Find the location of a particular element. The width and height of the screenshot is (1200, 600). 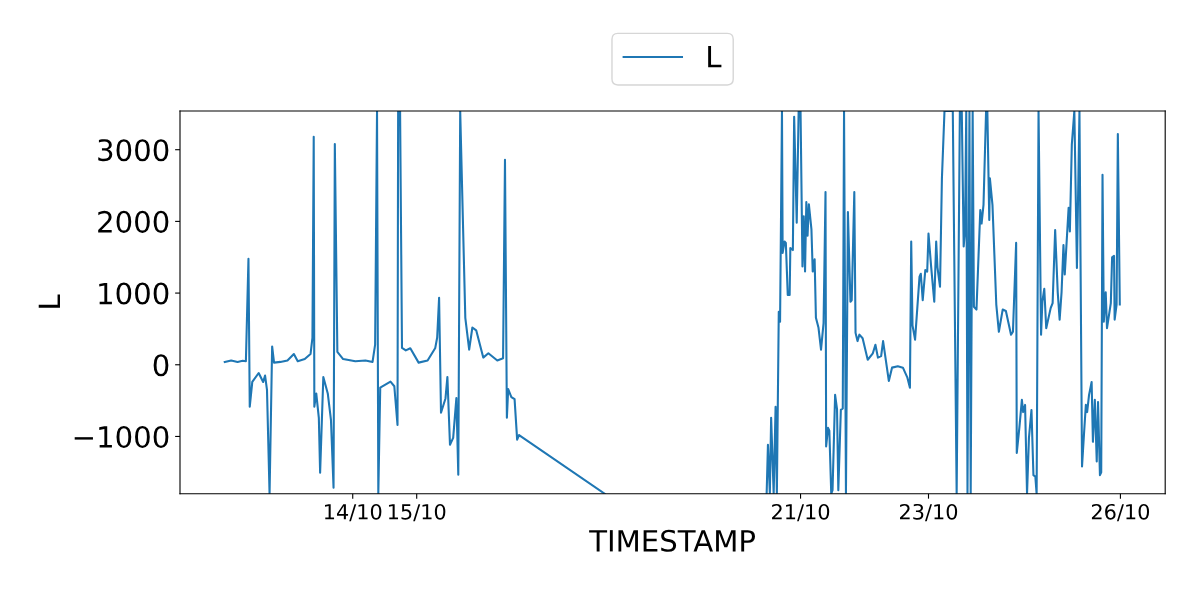

y-tick-label: 2000 is located at coordinates (133, 221).